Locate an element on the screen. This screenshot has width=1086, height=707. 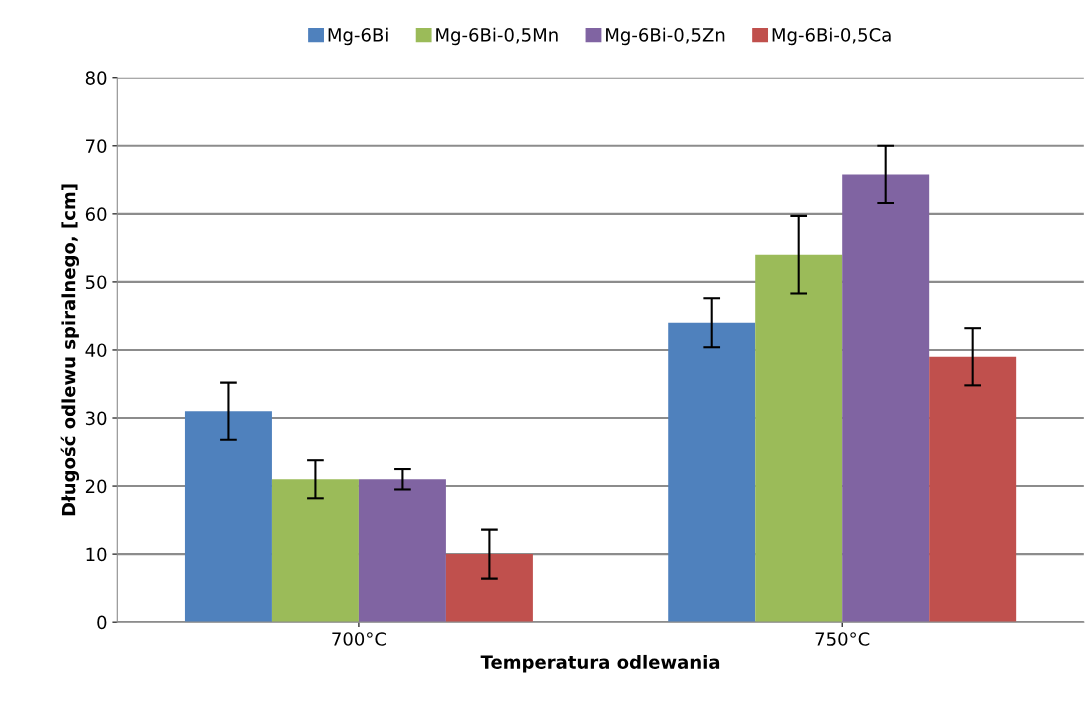
legend-label: Mg-6Bi-0,5Zn is located at coordinates (665, 36).